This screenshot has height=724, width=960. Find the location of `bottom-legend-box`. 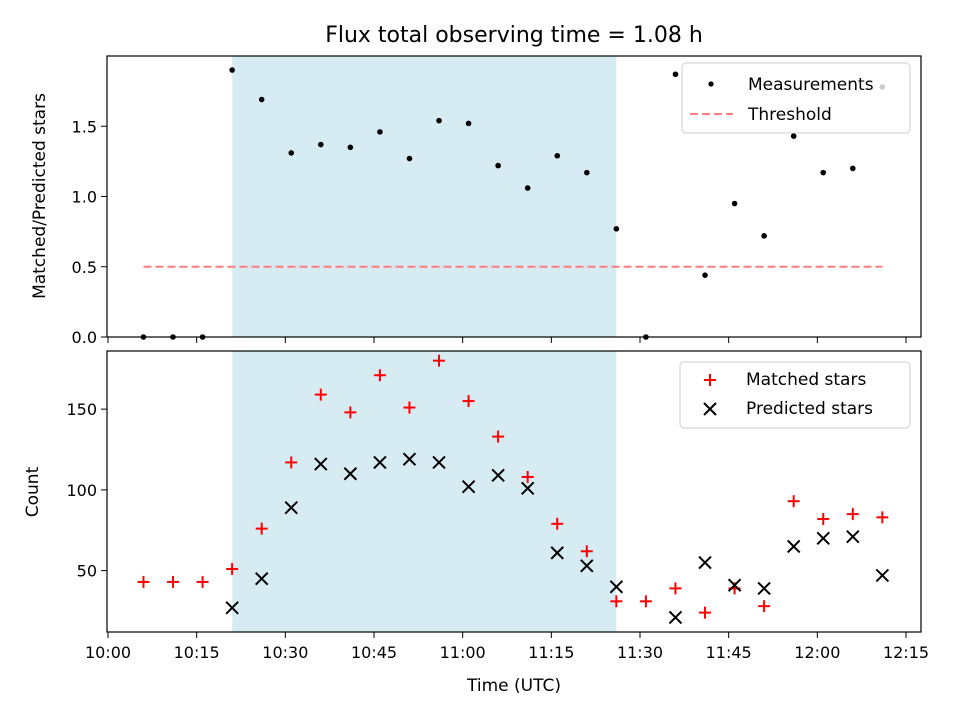

bottom-legend-box is located at coordinates (795, 395).